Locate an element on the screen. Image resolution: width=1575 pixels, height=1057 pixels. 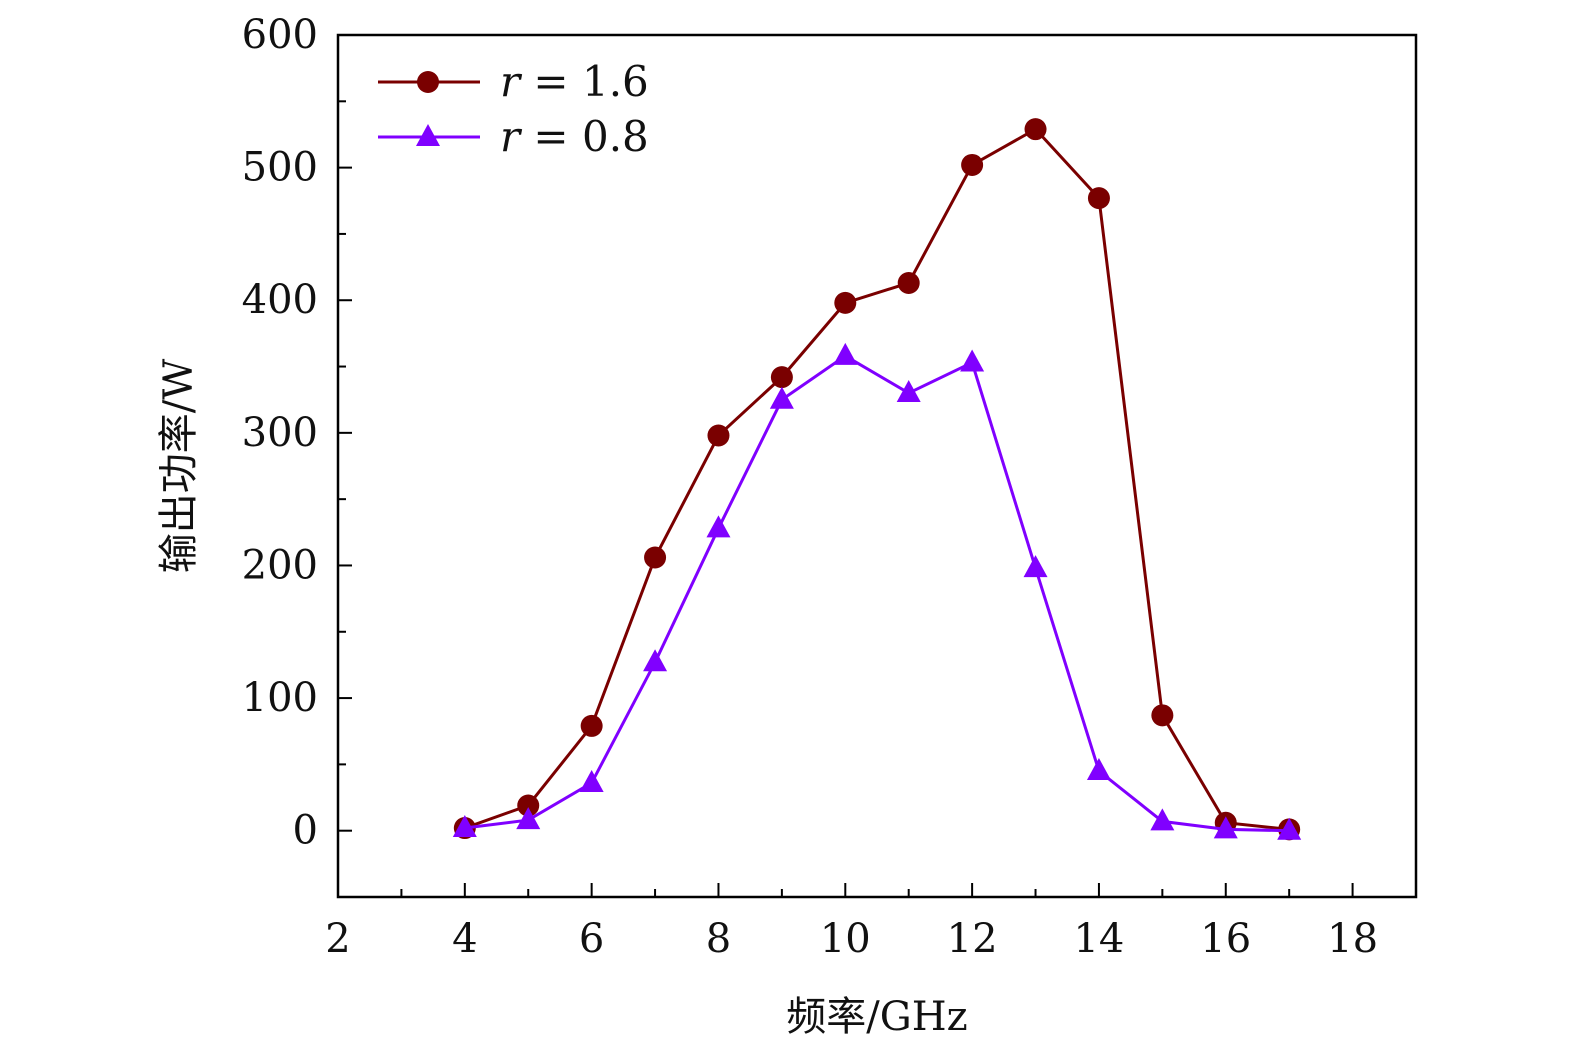
legend-entry: r = 0.8 is located at coordinates (513, 136).